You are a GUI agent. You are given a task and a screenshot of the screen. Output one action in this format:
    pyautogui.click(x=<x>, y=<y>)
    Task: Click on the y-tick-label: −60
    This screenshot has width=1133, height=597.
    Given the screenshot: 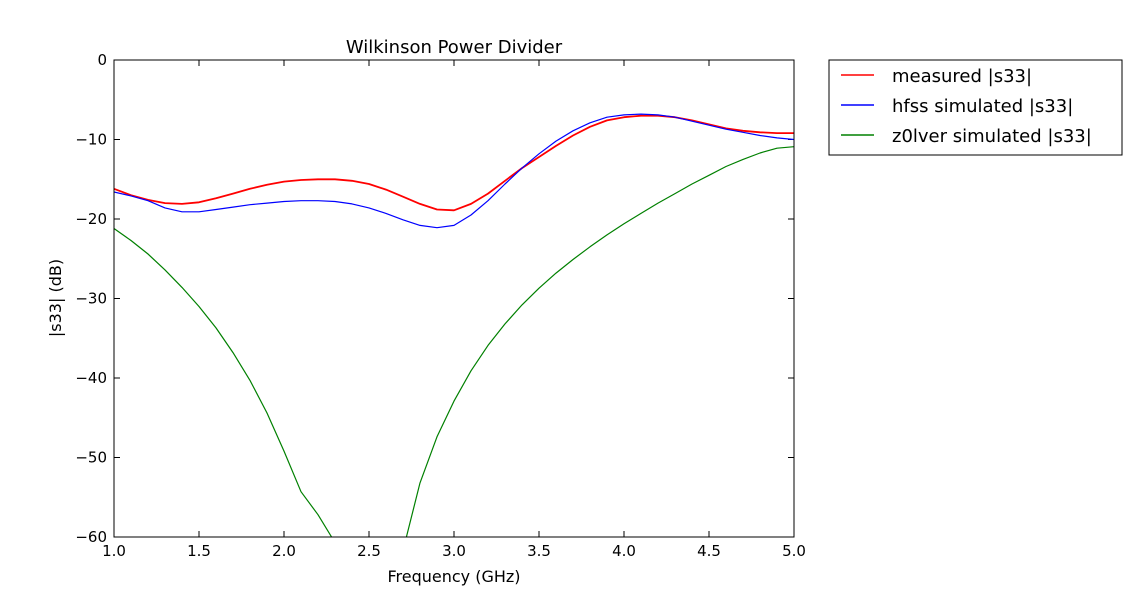 What is the action you would take?
    pyautogui.click(x=91, y=537)
    